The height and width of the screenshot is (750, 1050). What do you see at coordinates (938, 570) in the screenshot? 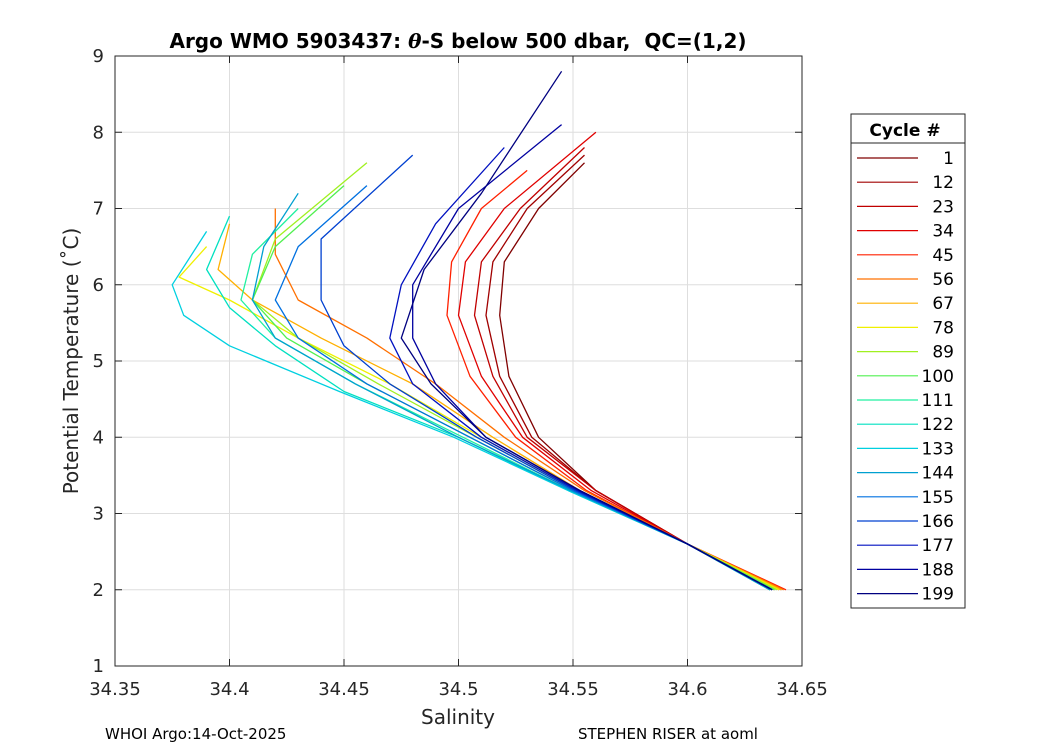
I see `legend-entry-label: 188` at bounding box center [938, 570].